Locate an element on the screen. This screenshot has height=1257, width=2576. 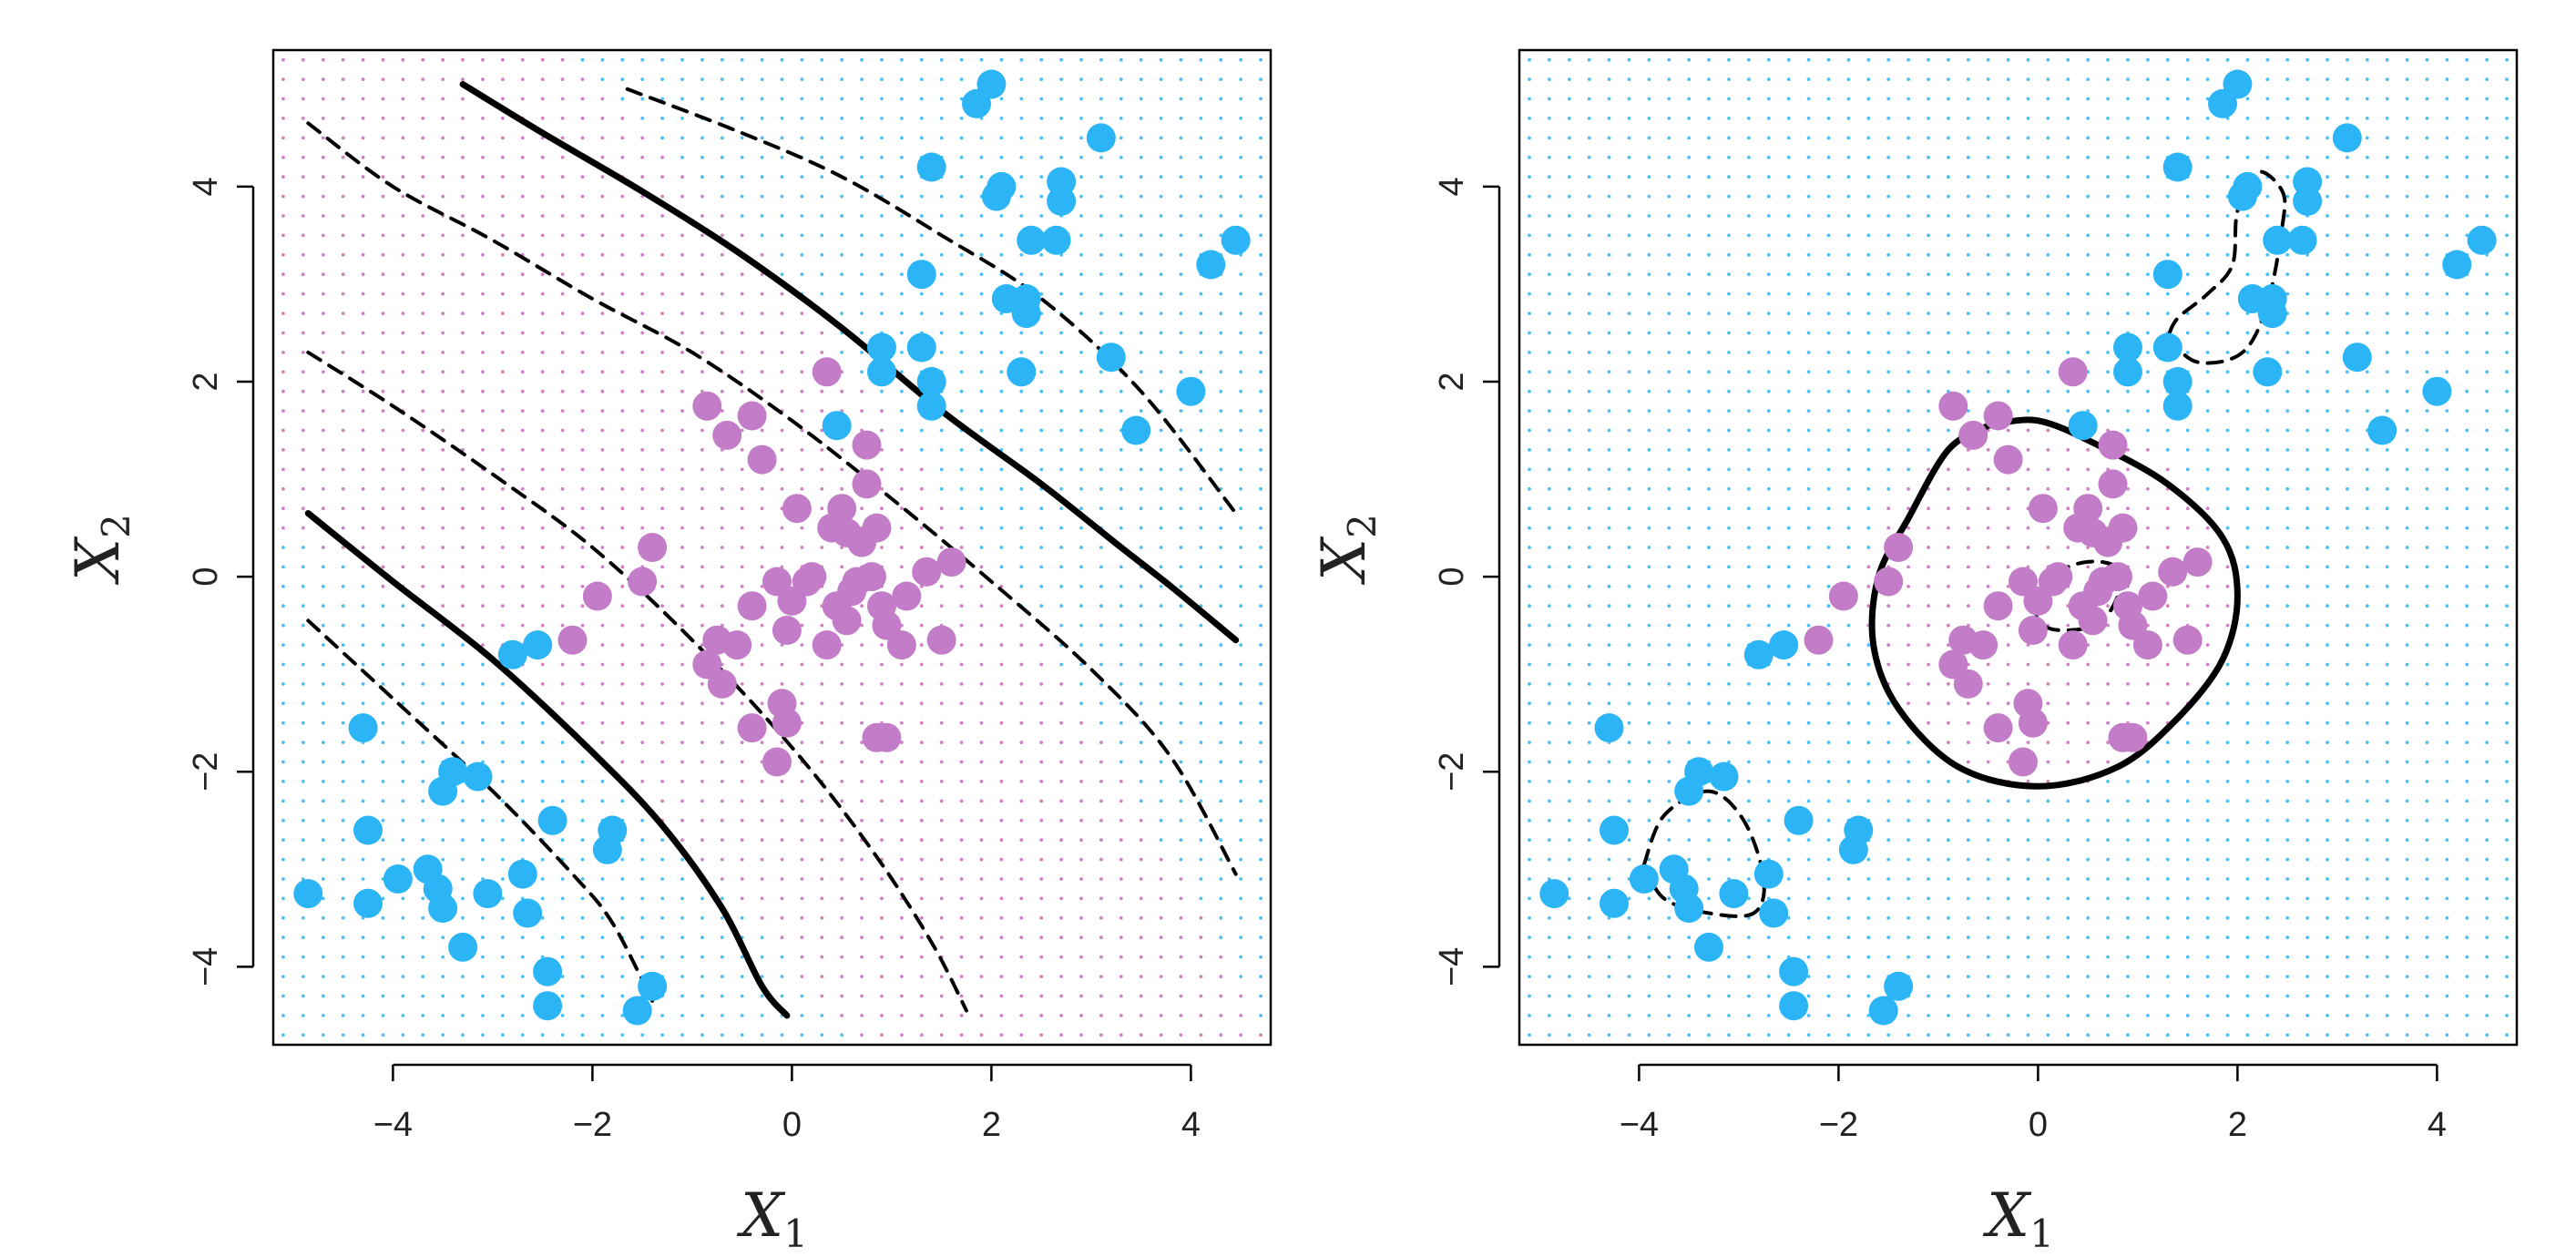
data-point-blue is located at coordinates (512, 654).